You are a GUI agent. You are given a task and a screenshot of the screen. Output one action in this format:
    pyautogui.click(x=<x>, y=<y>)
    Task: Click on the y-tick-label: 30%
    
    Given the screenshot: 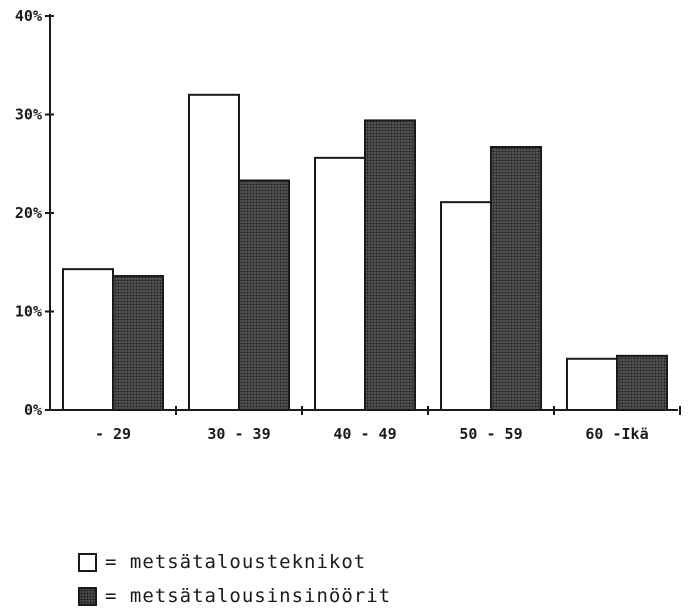 What is the action you would take?
    pyautogui.click(x=28, y=115)
    